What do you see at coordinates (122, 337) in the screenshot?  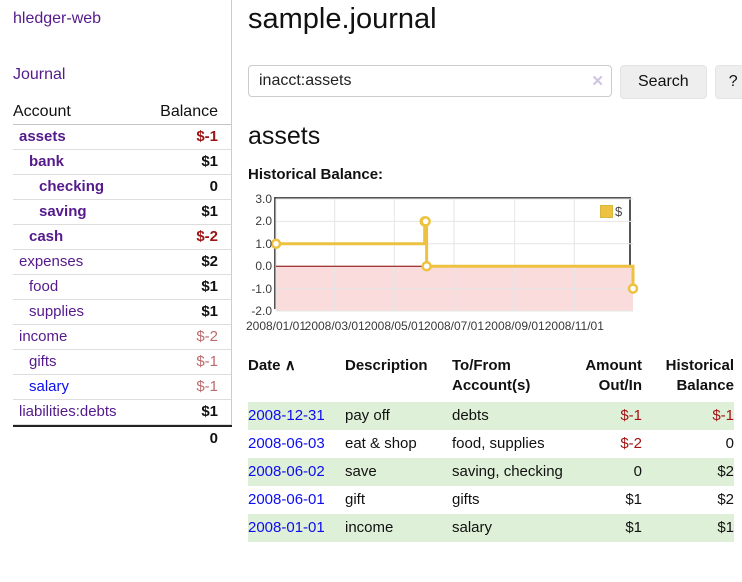 I see `account-row: income $-2` at bounding box center [122, 337].